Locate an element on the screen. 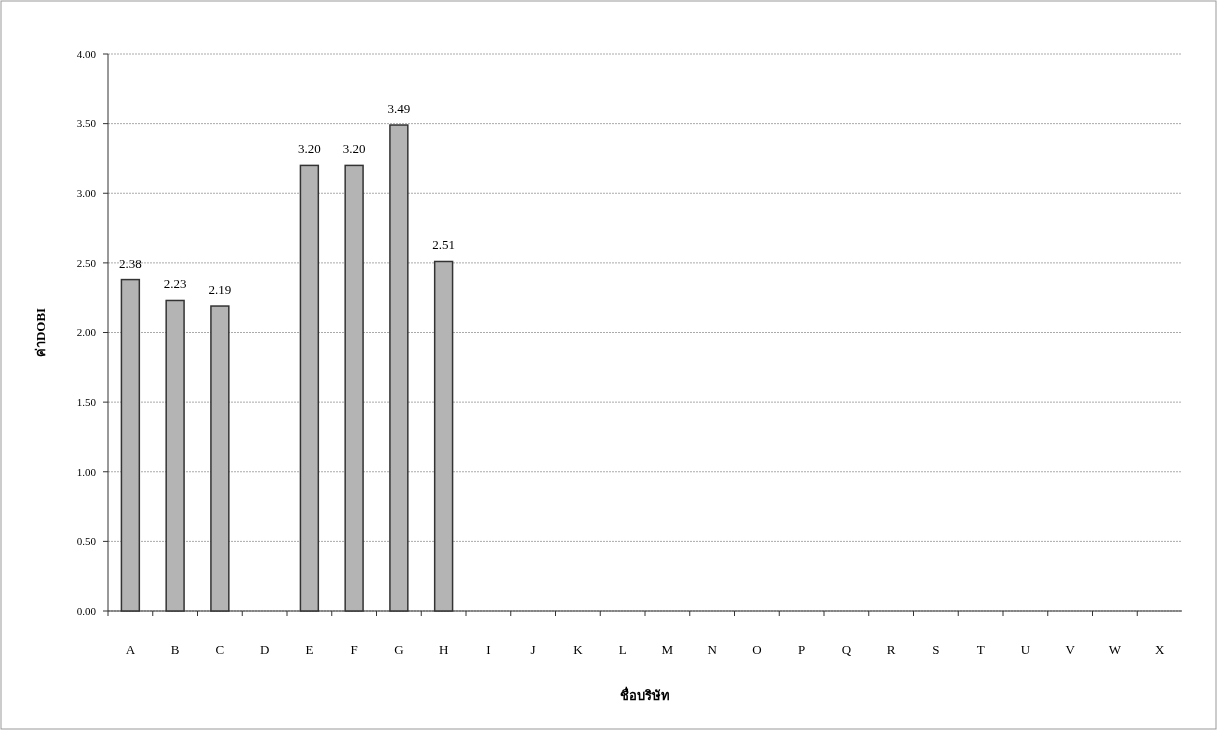  x-tick-label: U is located at coordinates (1025, 649).